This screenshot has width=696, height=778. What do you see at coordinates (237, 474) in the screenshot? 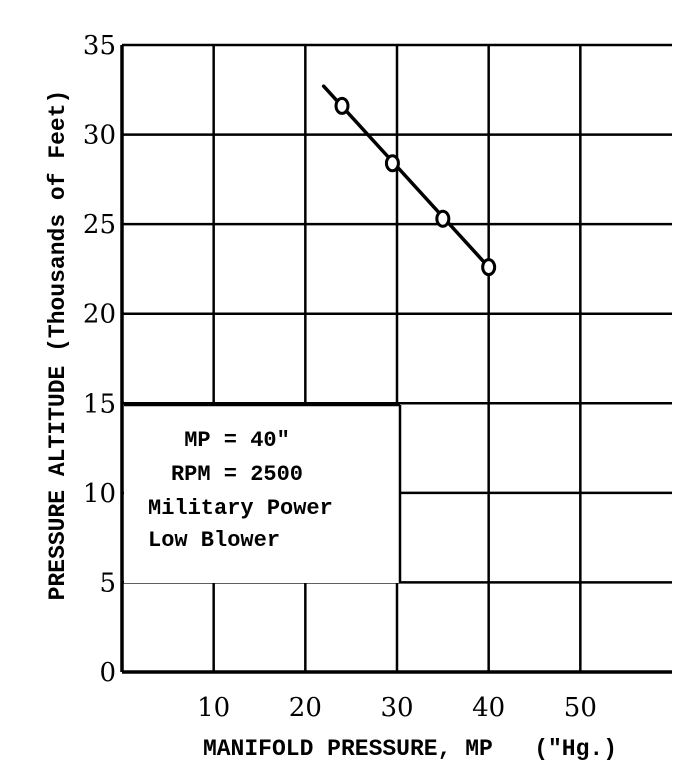
I see `annotation-line: RPM = 2500` at bounding box center [237, 474].